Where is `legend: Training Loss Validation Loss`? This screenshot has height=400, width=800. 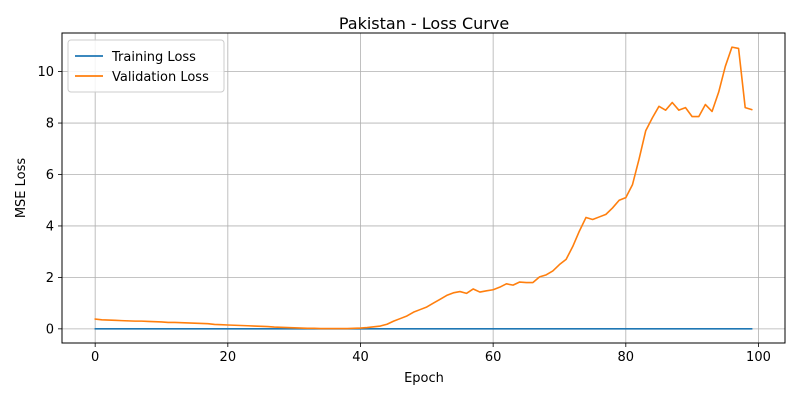
legend: Training Loss Validation Loss is located at coordinates (146, 66).